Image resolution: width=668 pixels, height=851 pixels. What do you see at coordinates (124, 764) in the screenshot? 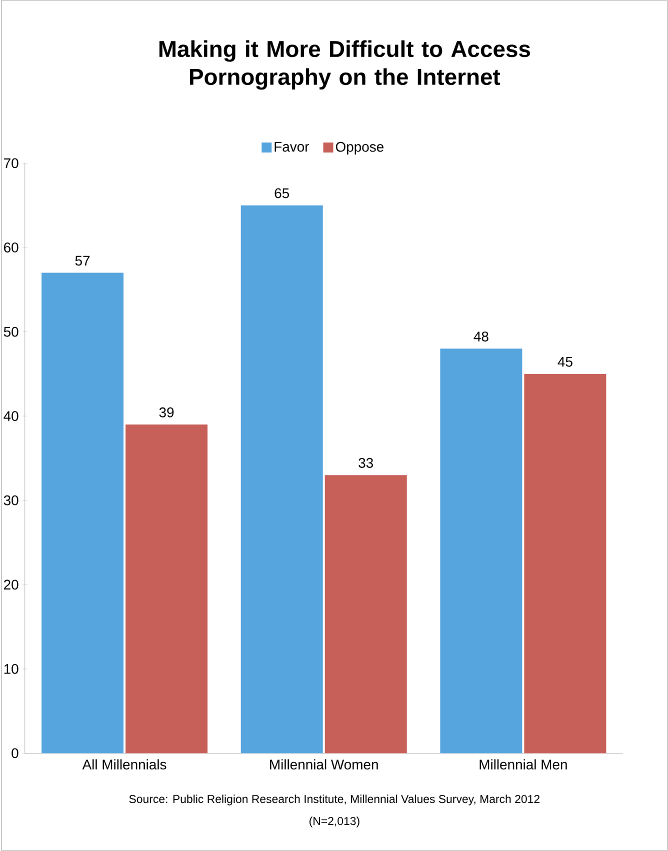
I see `x-tick-label: All Millennials` at bounding box center [124, 764].